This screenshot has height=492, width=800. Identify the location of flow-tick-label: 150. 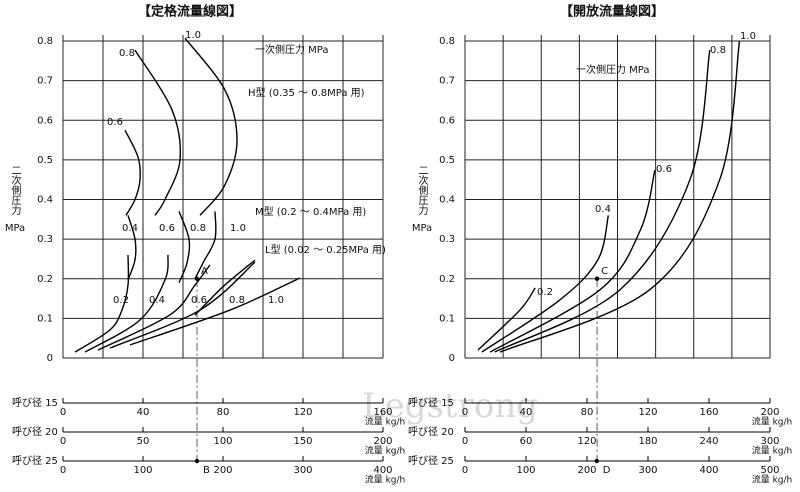
(302, 441).